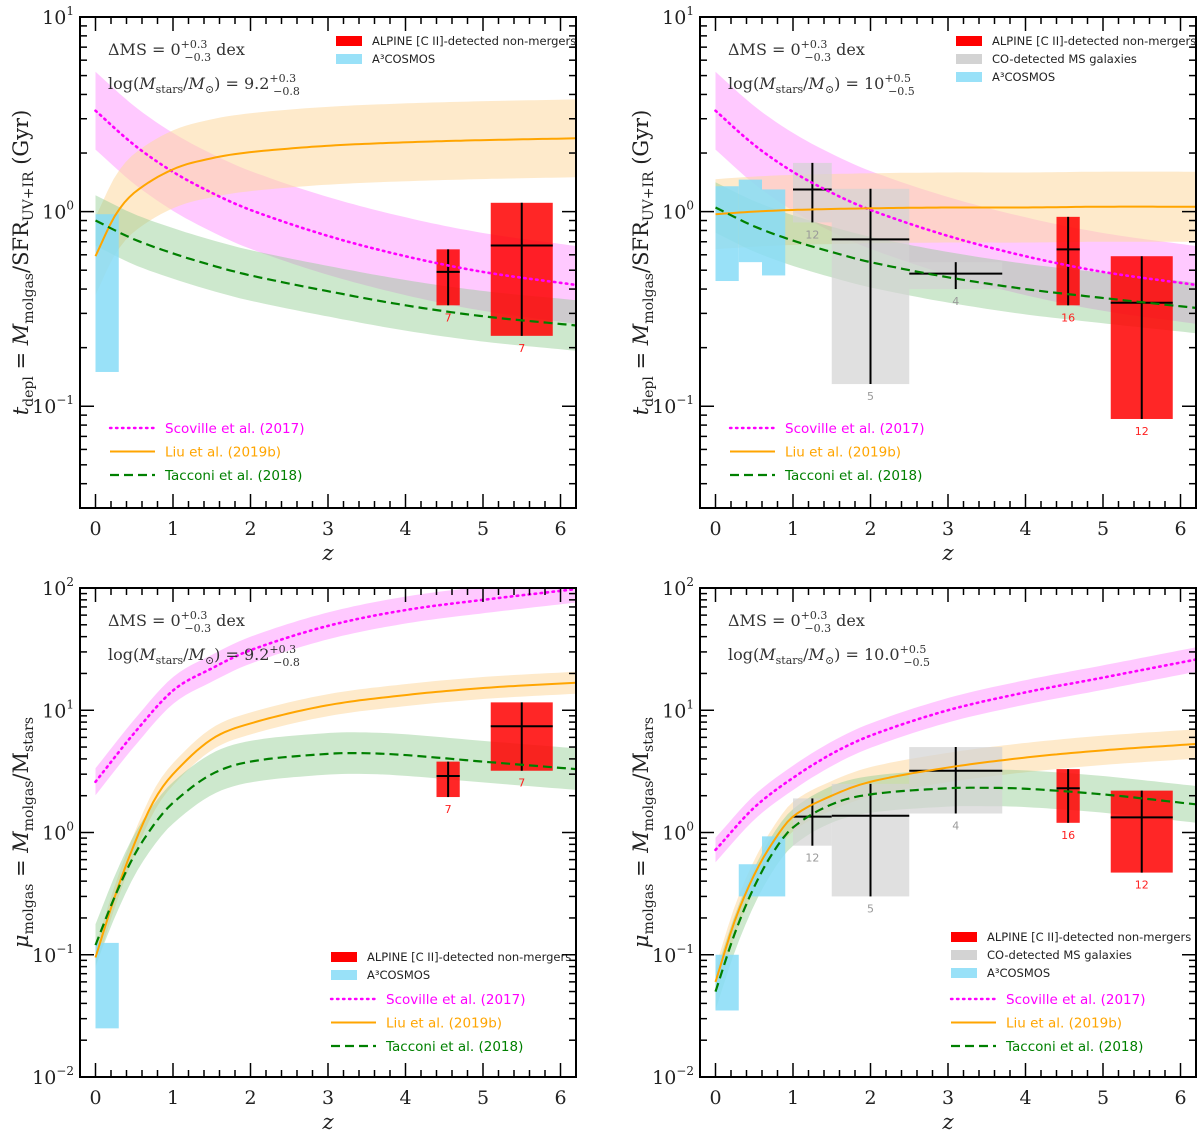 The height and width of the screenshot is (1137, 1200). What do you see at coordinates (829, 656) in the screenshot?
I see `annotation-stellar-mass: log(Mstars/M⊙) = 10.0+0.5 −0.5` at bounding box center [829, 656].